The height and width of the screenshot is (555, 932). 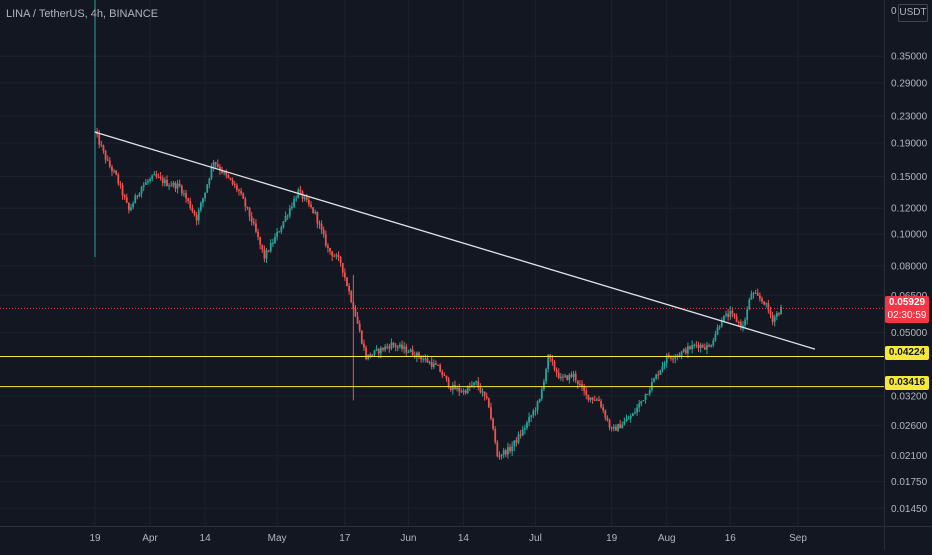 What do you see at coordinates (731, 538) in the screenshot?
I see `x-tick-label: 16` at bounding box center [731, 538].